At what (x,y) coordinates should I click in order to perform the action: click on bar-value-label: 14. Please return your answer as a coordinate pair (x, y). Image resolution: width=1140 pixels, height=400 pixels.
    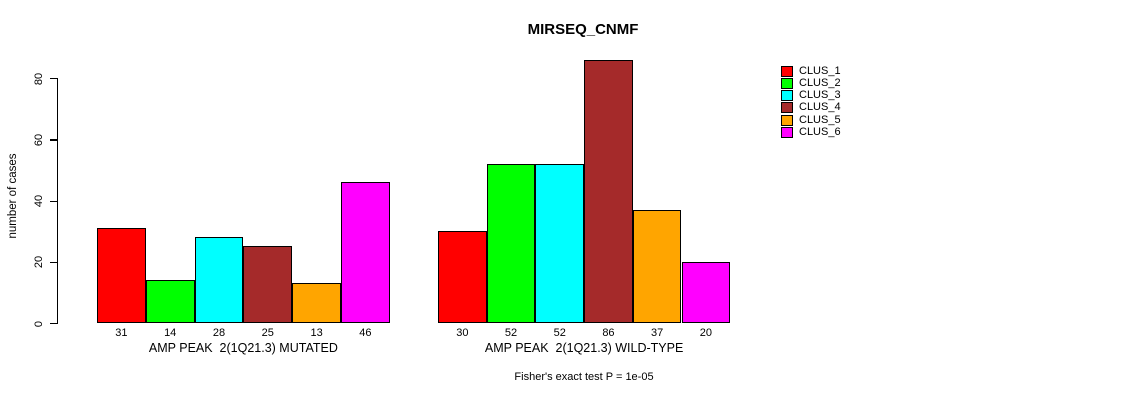
    Looking at the image, I should click on (170, 333).